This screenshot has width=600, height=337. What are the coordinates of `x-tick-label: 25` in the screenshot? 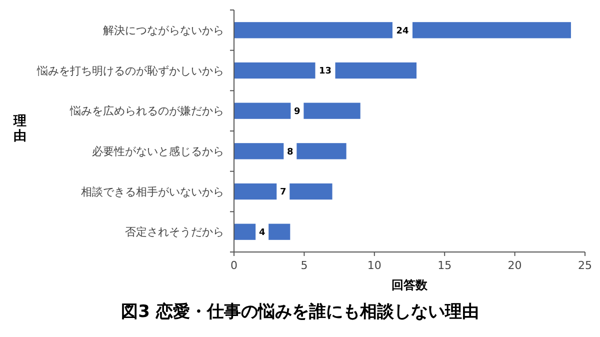 It's located at (585, 265).